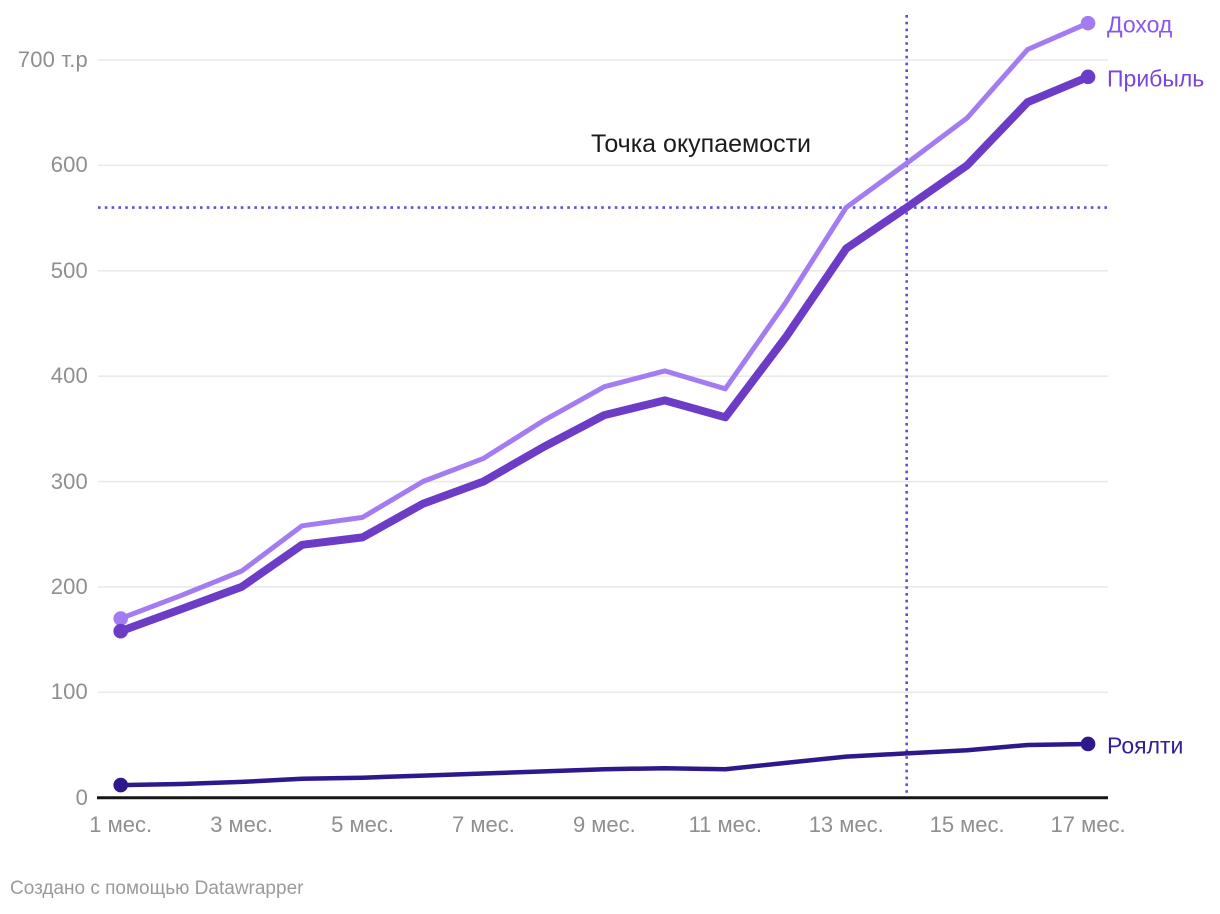  I want to click on y-tick-label-600: 600, so click(69, 165).